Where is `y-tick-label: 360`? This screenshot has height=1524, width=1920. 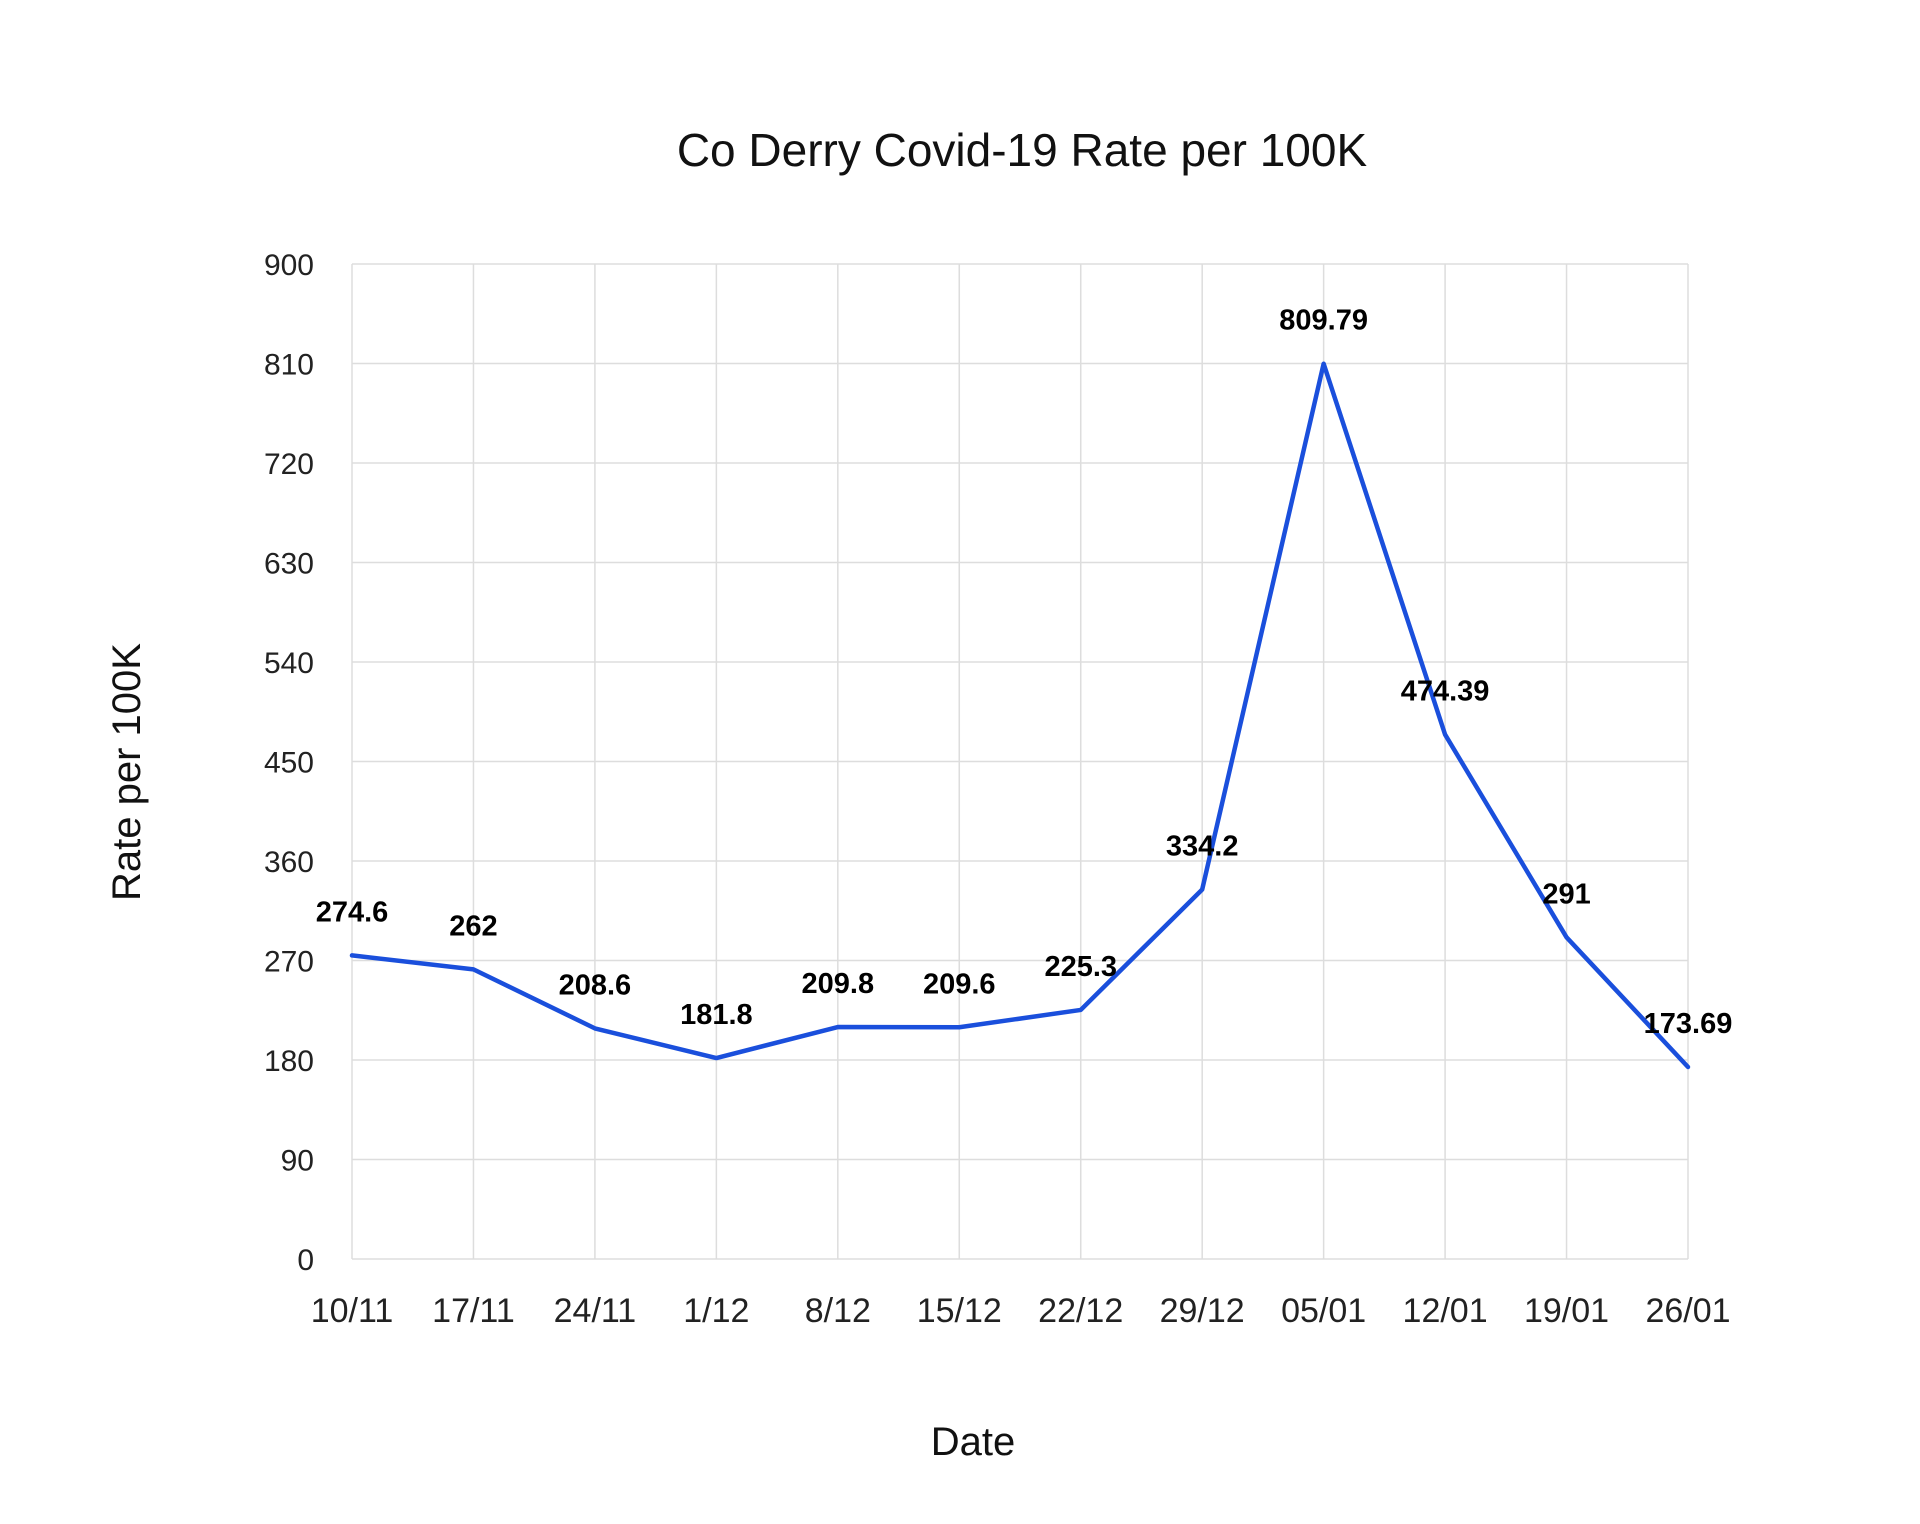 y-tick-label: 360 is located at coordinates (289, 862).